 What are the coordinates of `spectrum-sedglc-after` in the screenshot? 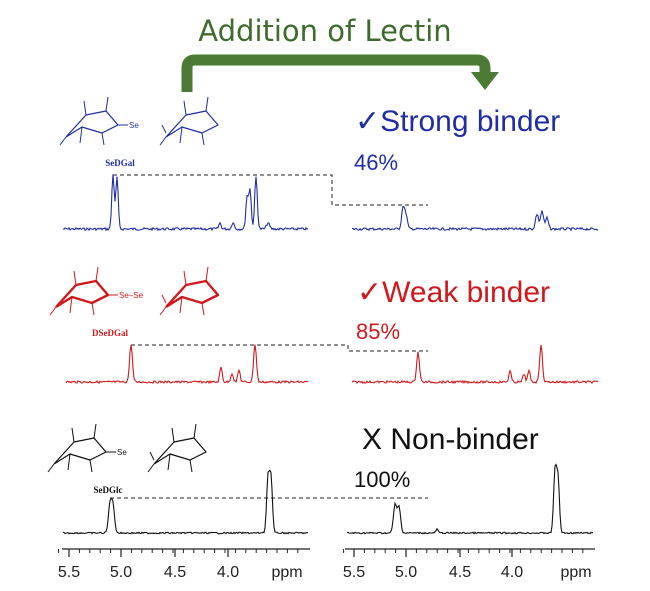 It's located at (470, 499).